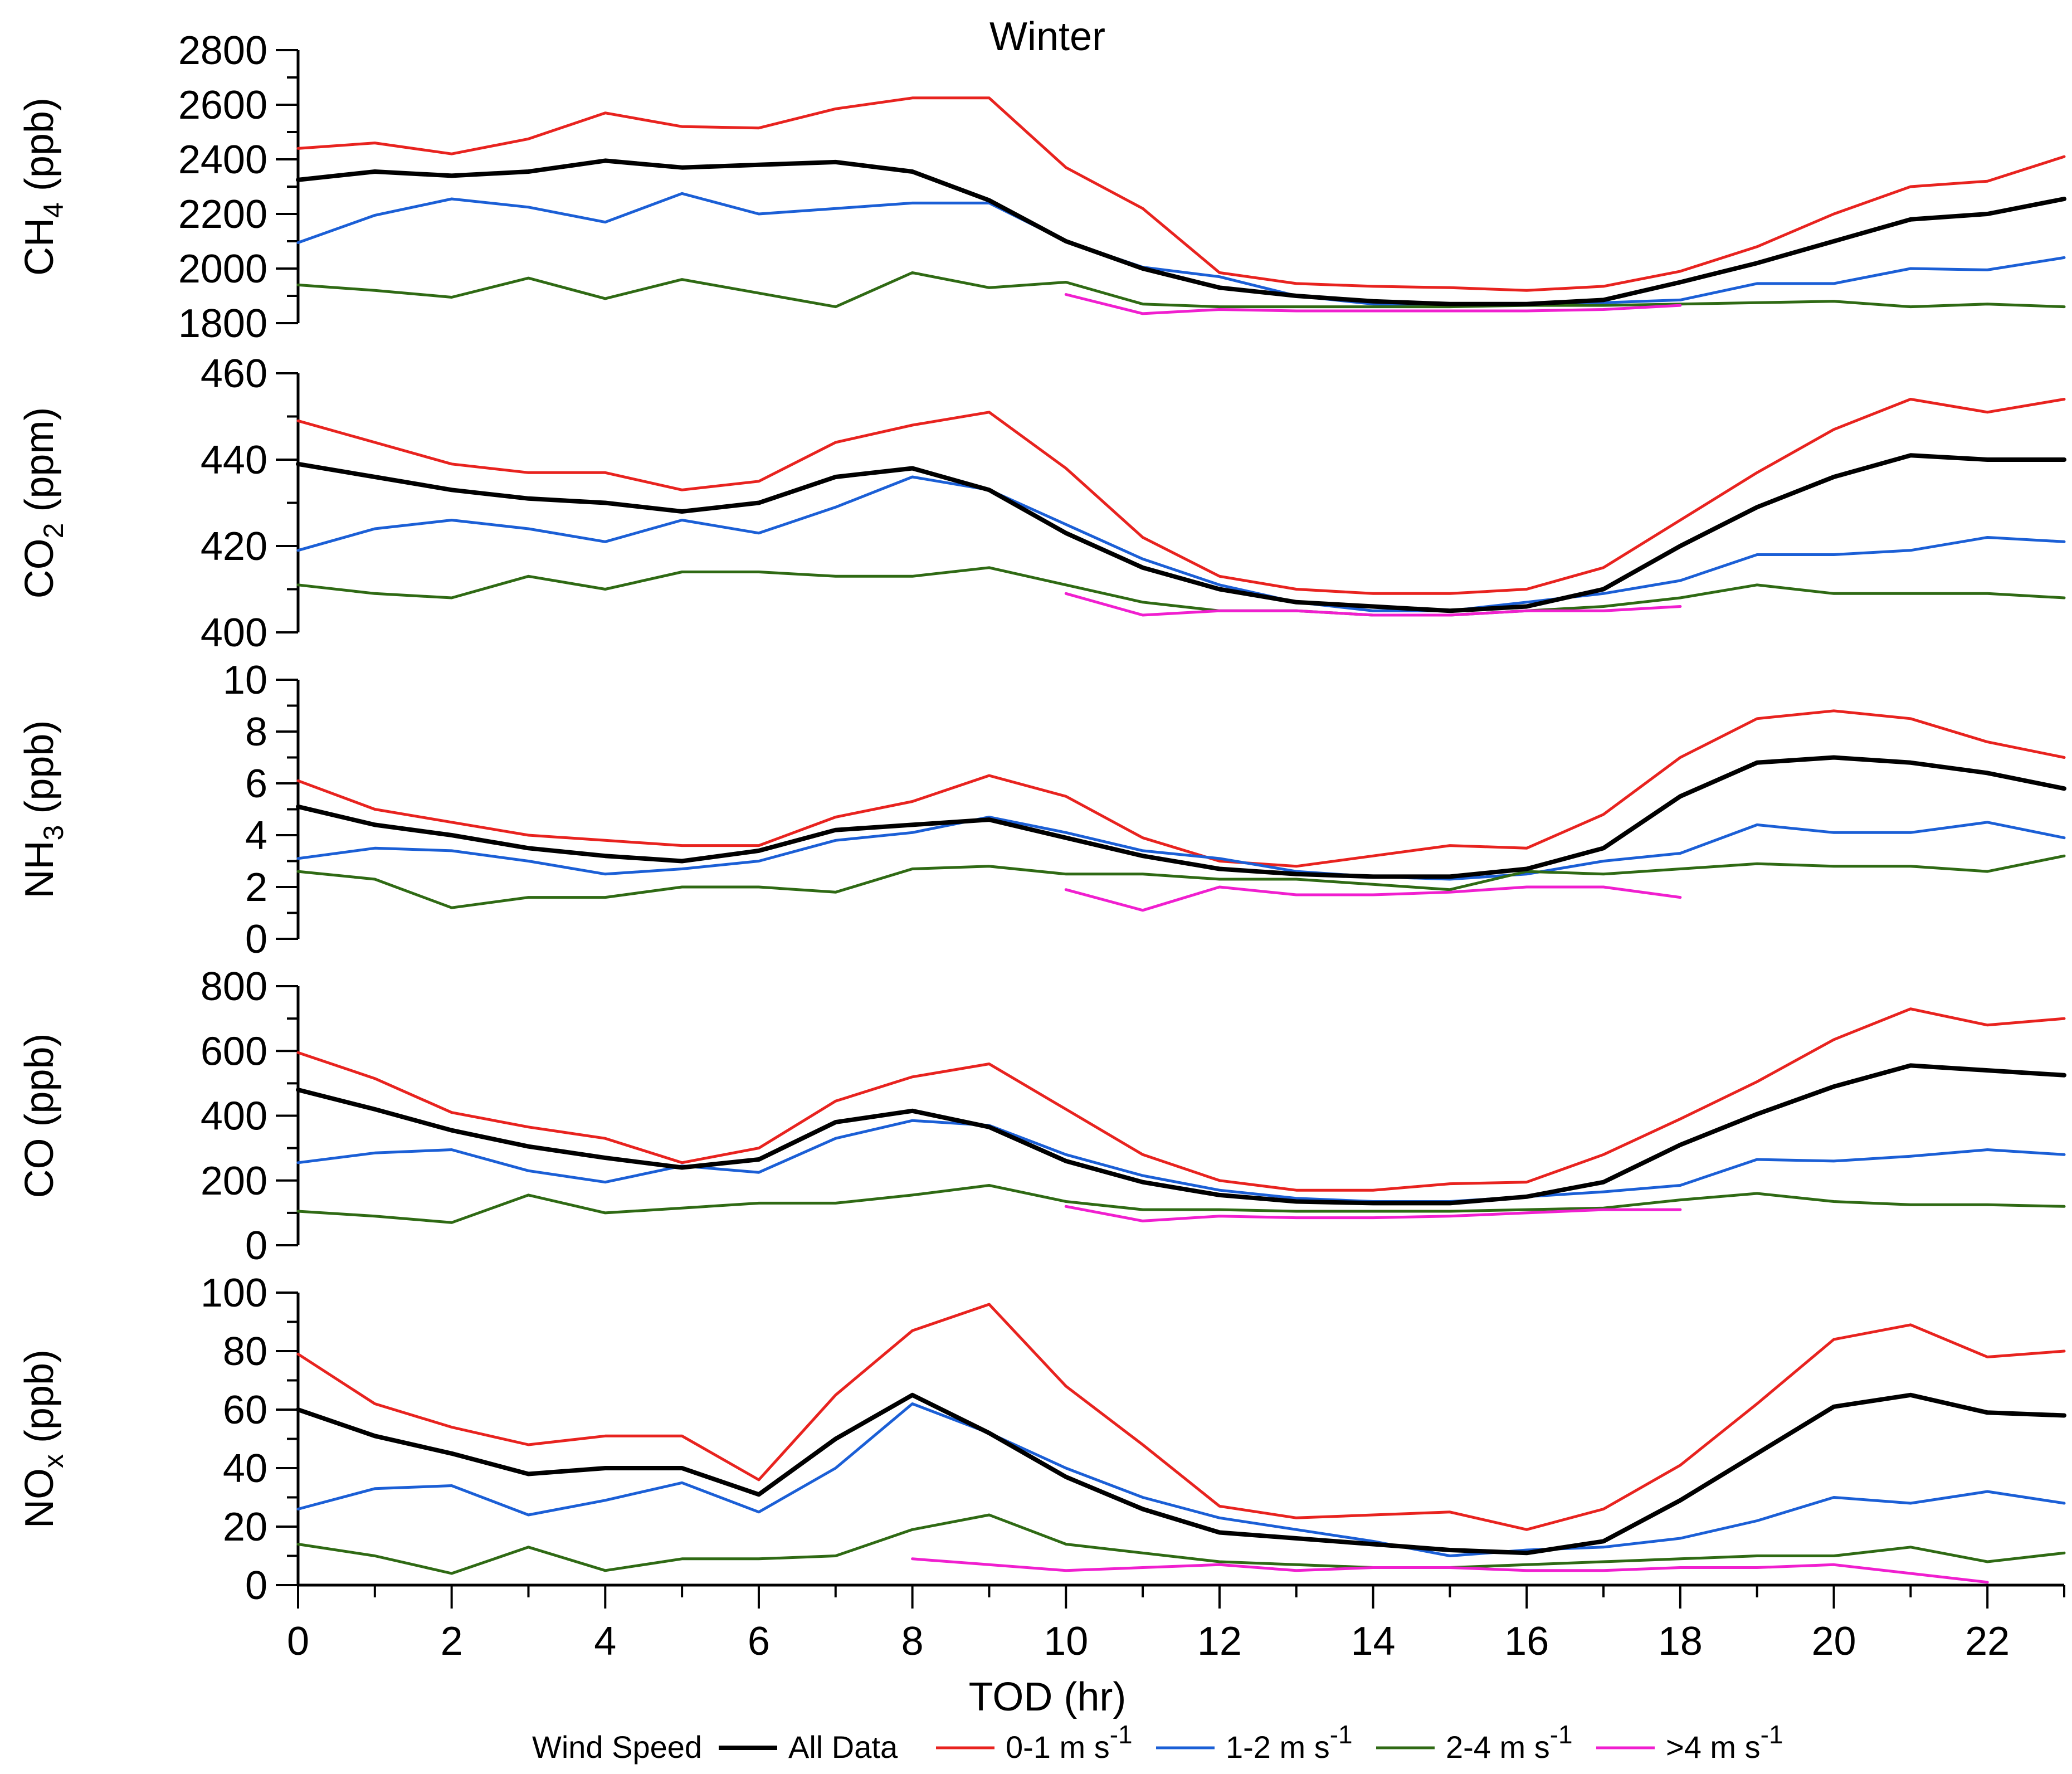 This screenshot has width=2072, height=1774. What do you see at coordinates (1048, 1697) in the screenshot?
I see `x-axis-title: TOD (hr)` at bounding box center [1048, 1697].